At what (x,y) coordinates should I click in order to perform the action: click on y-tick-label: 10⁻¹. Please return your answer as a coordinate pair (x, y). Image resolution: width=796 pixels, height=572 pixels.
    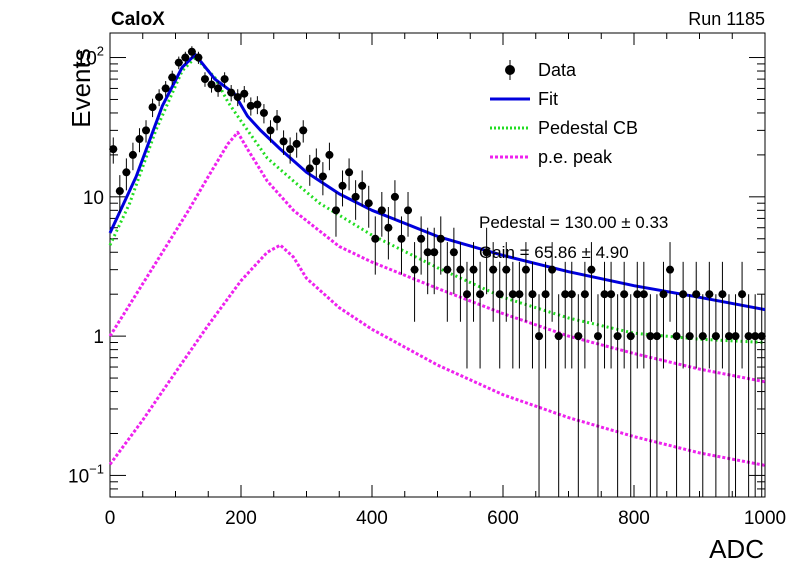
    Looking at the image, I should click on (86, 474).